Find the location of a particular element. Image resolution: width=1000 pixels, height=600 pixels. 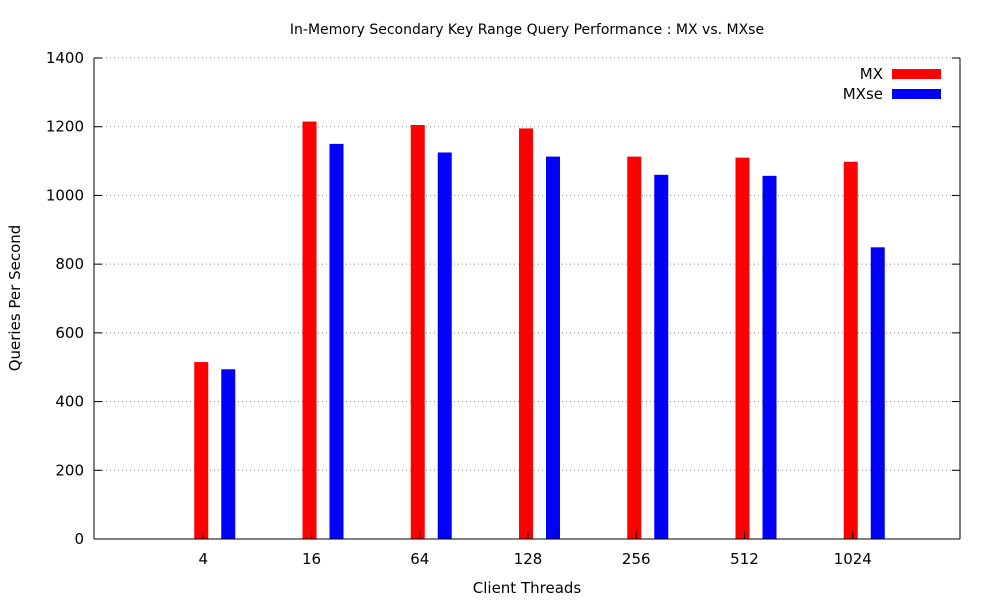

y-tick-label: 0 is located at coordinates (79, 539).